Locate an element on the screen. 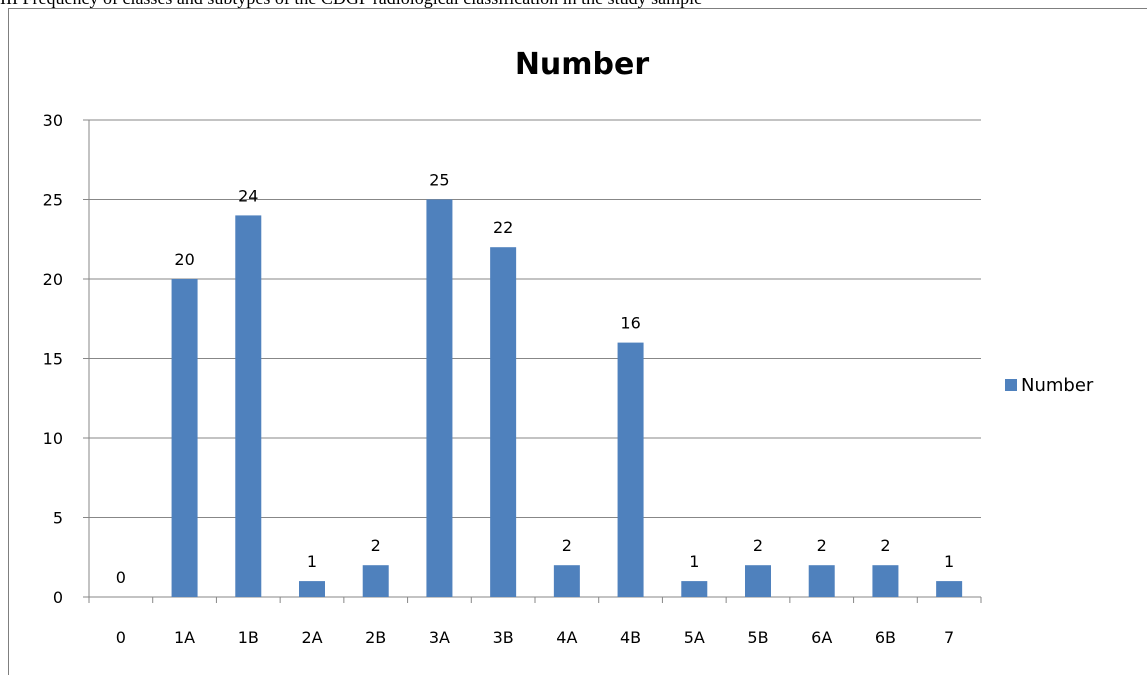  y-tick-labels: 0 5 10 15 20 25 30 is located at coordinates (53, 359).